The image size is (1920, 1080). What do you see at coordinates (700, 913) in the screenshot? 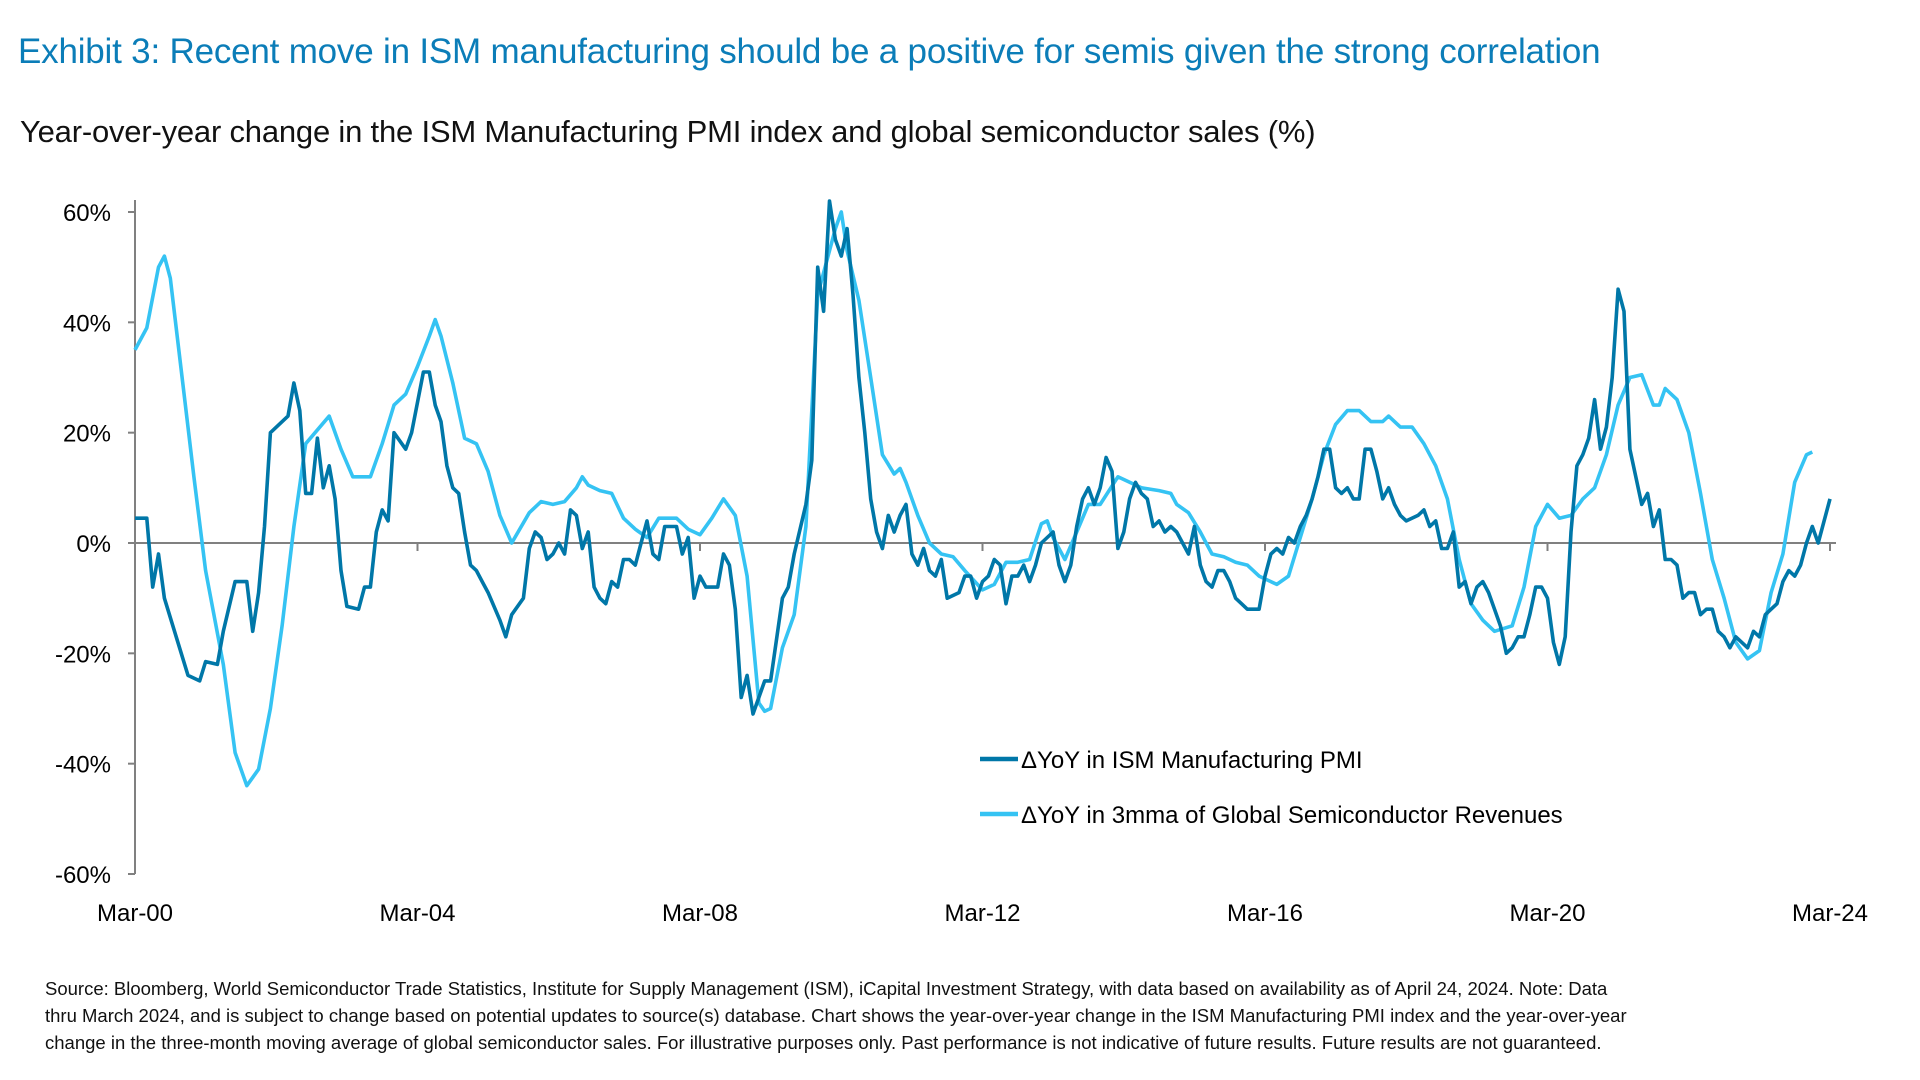
I see `x-tick-label: Mar-08` at bounding box center [700, 913].